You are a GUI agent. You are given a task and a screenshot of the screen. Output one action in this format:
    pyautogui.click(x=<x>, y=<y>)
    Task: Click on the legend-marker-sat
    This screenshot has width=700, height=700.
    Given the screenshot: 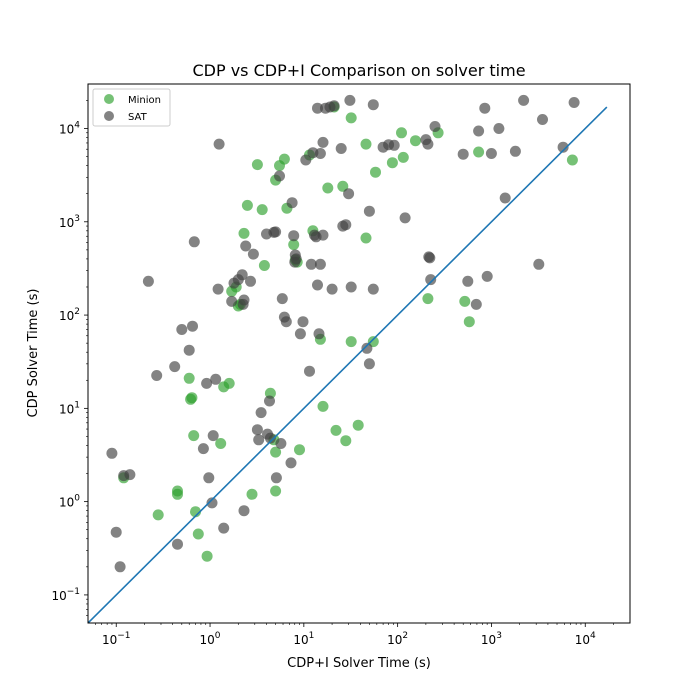 What is the action you would take?
    pyautogui.click(x=109, y=116)
    